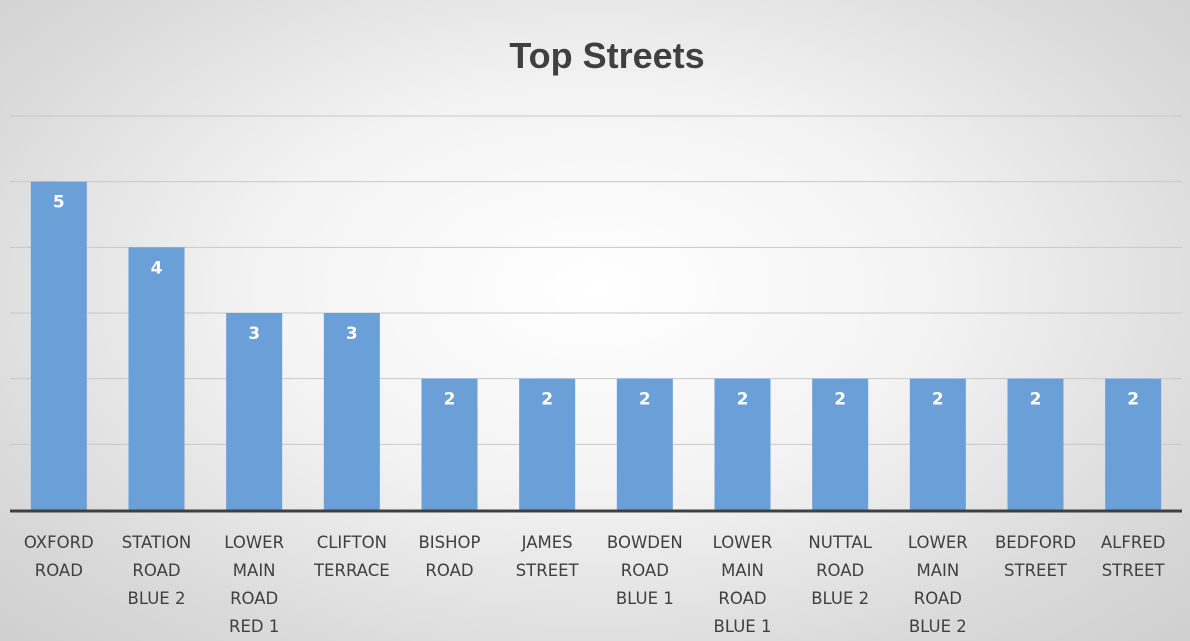 The image size is (1190, 641). What do you see at coordinates (351, 556) in the screenshot?
I see `category-label: CLIFTON TERRACE` at bounding box center [351, 556].